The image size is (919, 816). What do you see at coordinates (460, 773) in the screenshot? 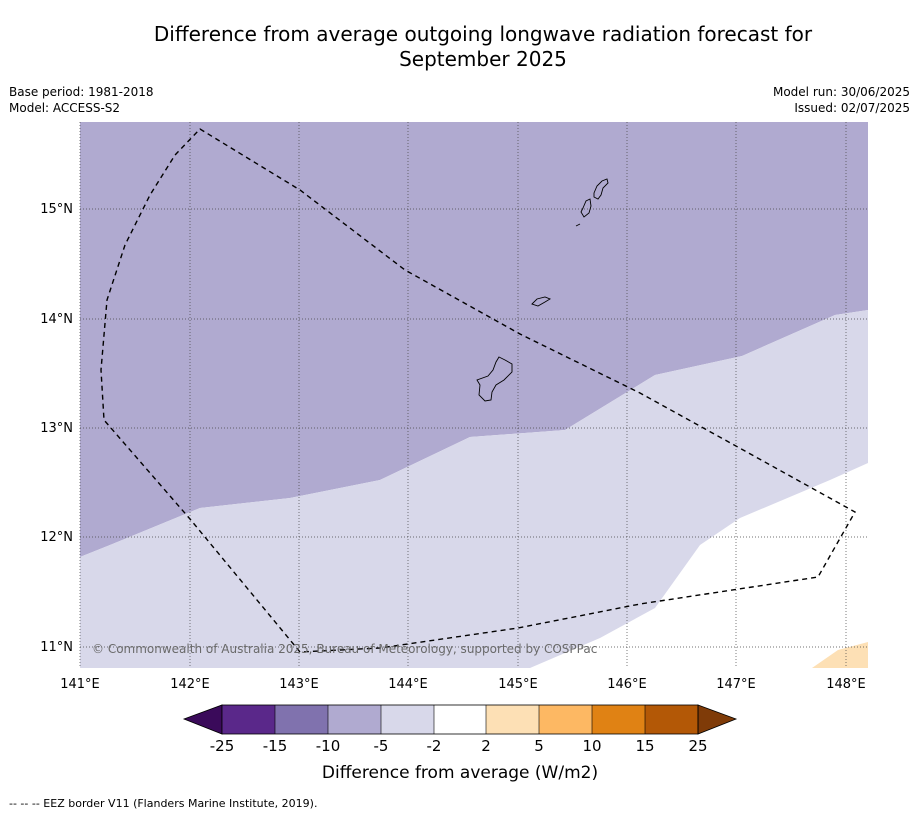
I see `colorbar-label: Difference from average (W/m2)` at bounding box center [460, 773].